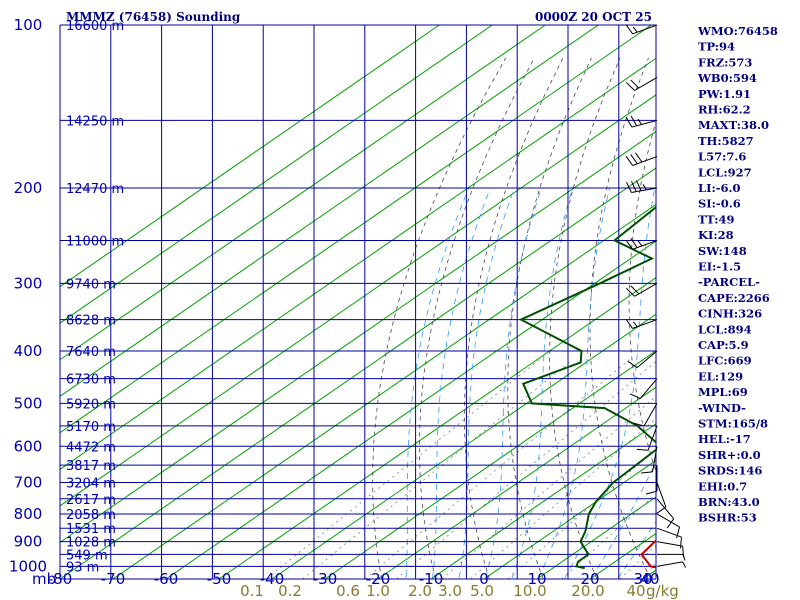 Image resolution: width=800 pixels, height=600 pixels. Describe the element at coordinates (737, 31) in the screenshot. I see `index-value: WMO:76458` at that location.